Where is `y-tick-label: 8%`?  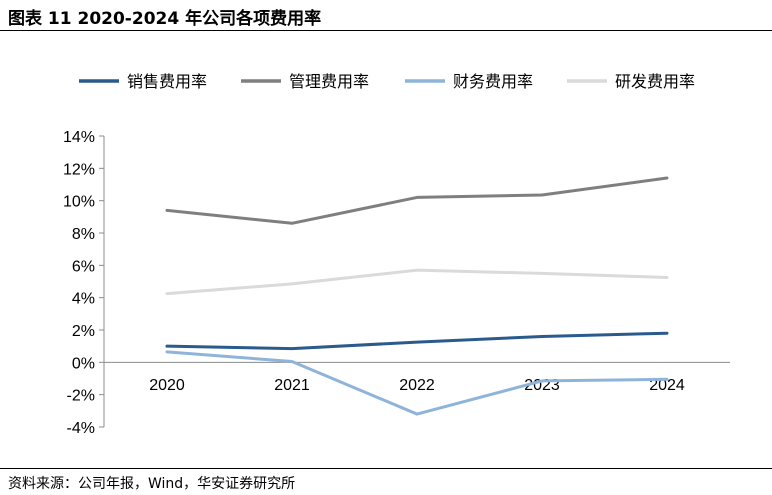
y-tick-label: 8% is located at coordinates (83, 234).